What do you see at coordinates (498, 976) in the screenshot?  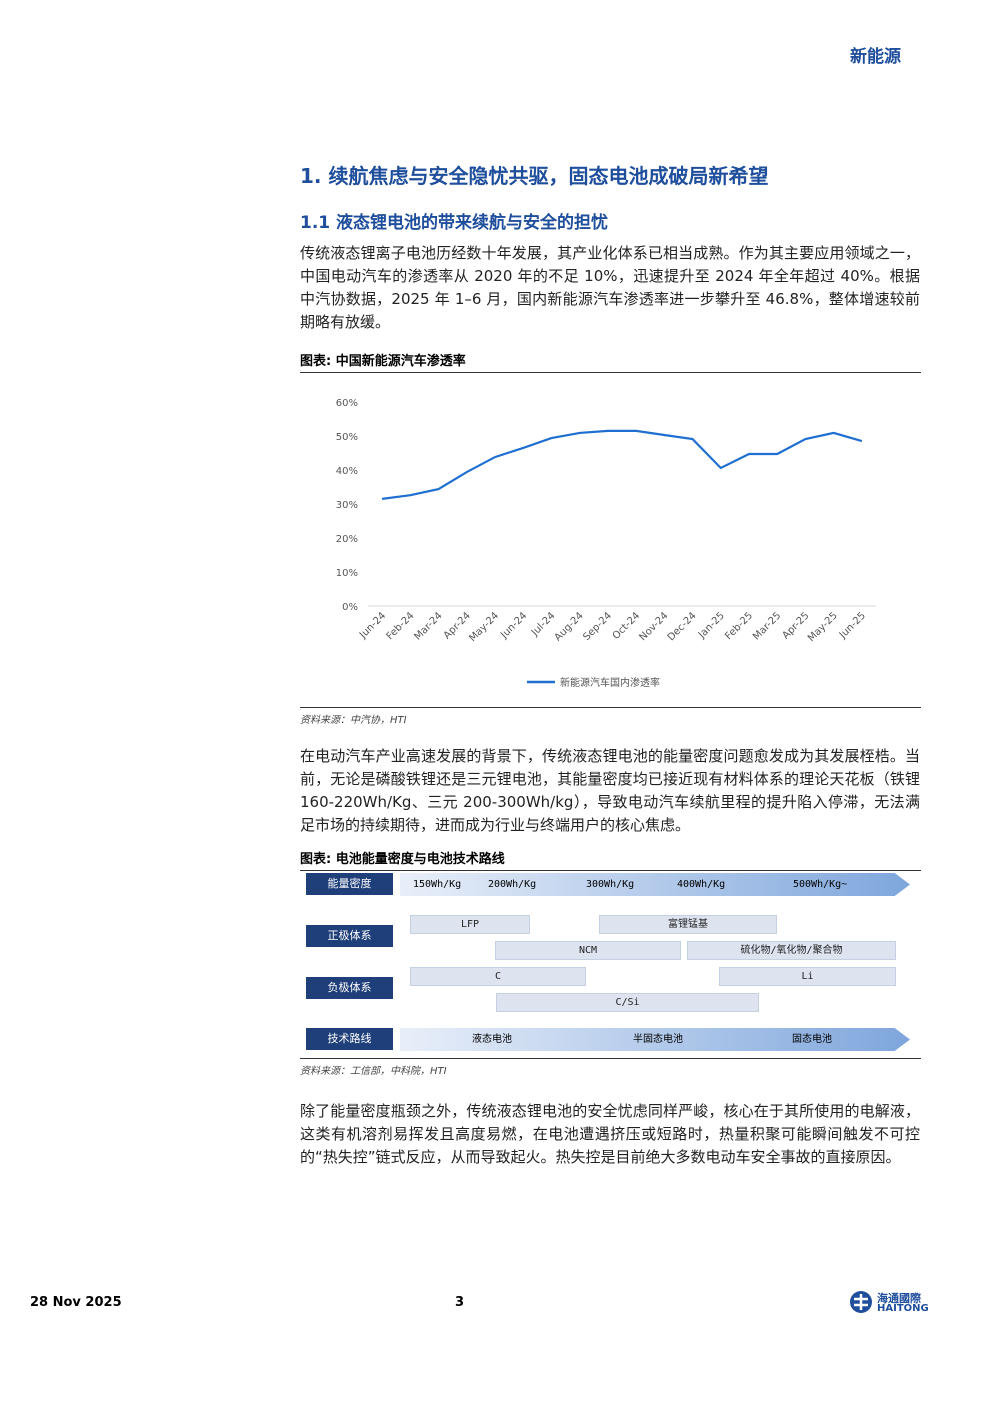 I see `item: C` at bounding box center [498, 976].